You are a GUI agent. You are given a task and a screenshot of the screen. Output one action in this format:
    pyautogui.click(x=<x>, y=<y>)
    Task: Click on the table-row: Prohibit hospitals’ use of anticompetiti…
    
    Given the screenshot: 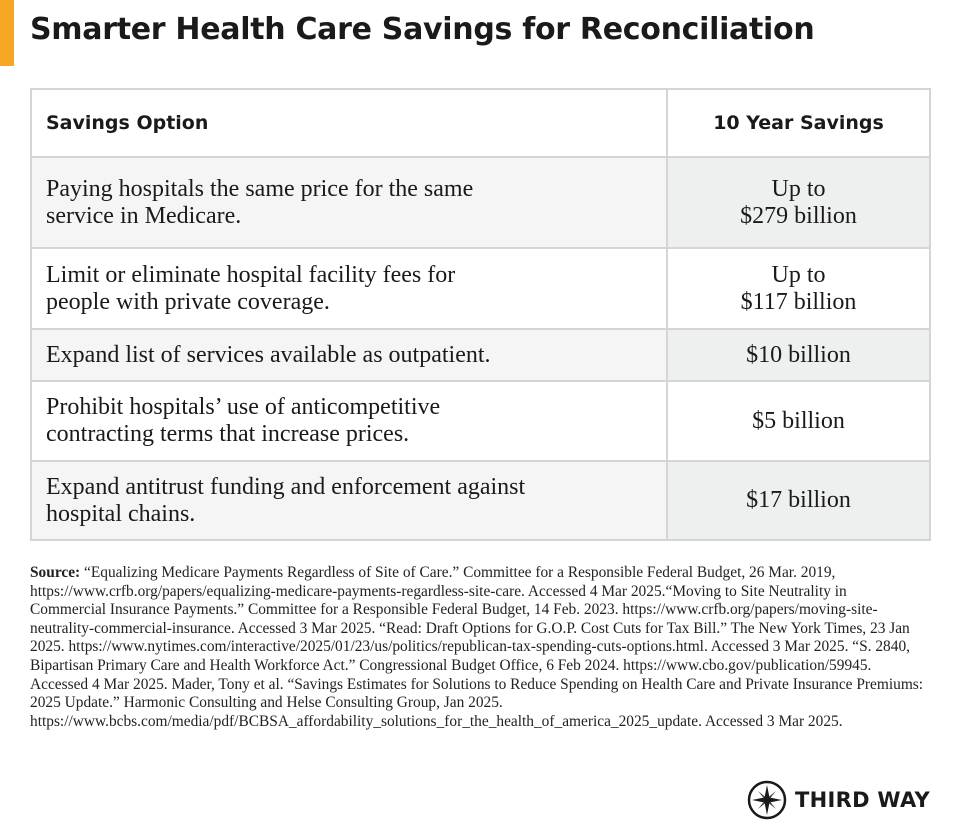 What is the action you would take?
    pyautogui.click(x=480, y=421)
    